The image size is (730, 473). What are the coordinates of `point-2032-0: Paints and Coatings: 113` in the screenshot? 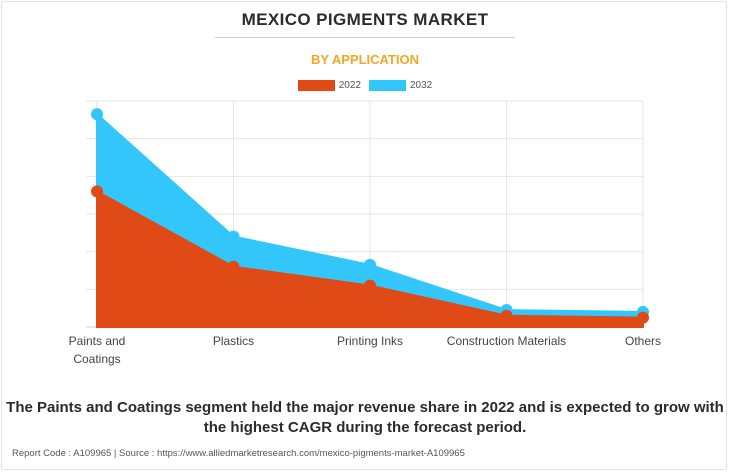 It's located at (97, 114).